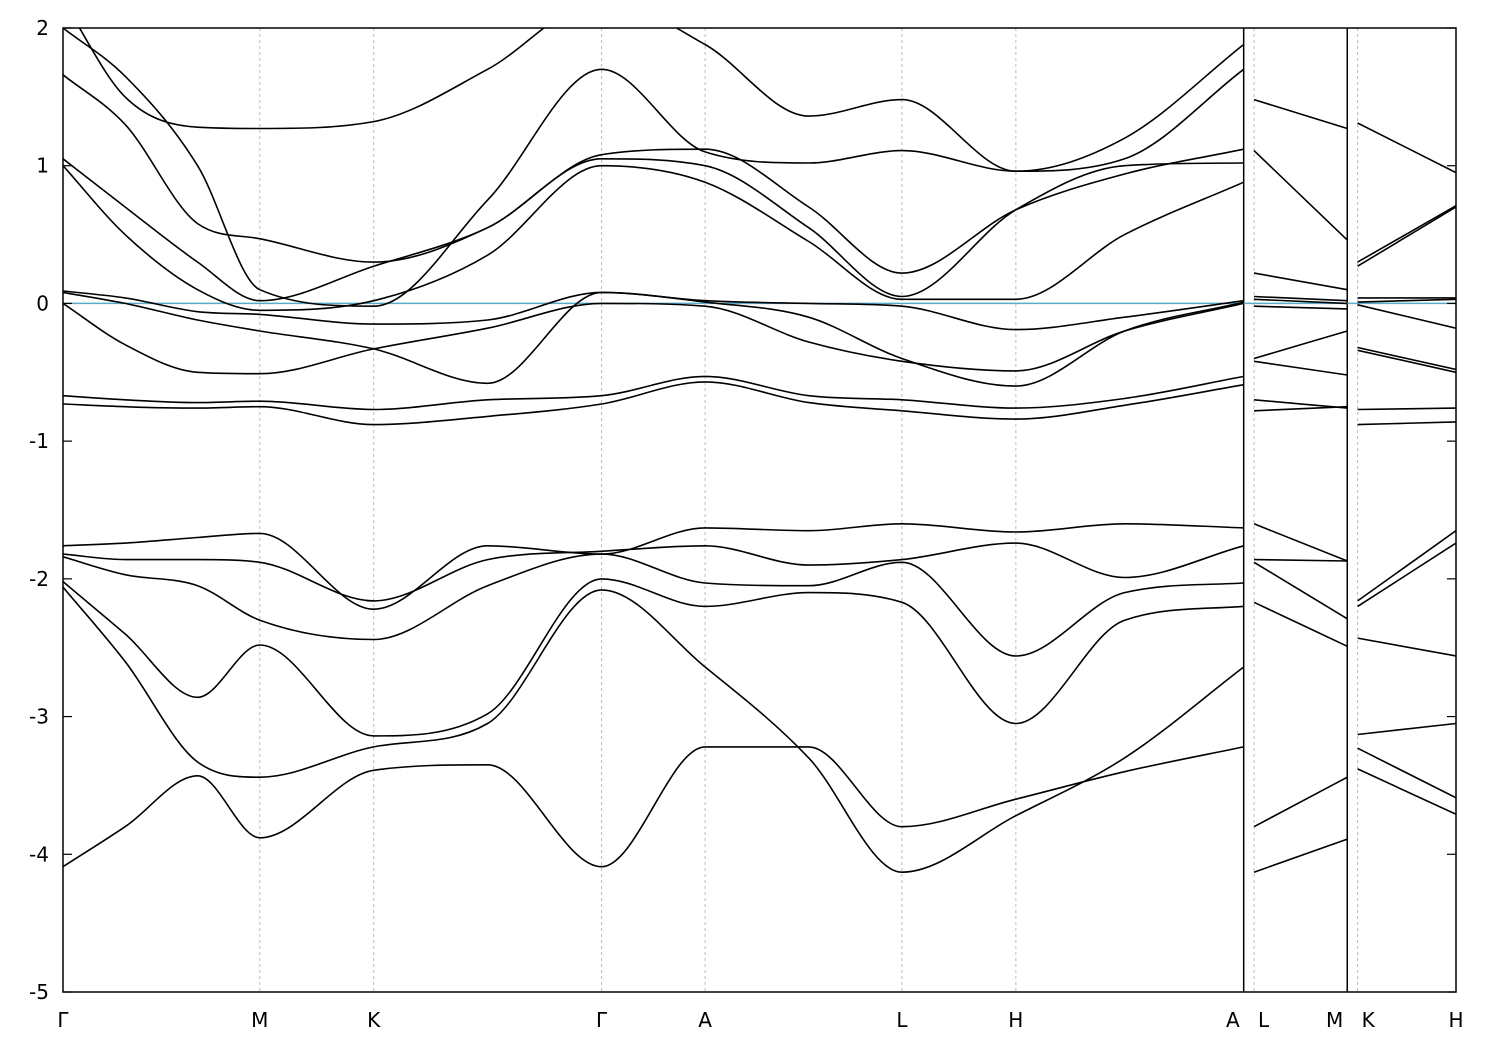  I want to click on y-tick-label: 2, so click(42, 28).